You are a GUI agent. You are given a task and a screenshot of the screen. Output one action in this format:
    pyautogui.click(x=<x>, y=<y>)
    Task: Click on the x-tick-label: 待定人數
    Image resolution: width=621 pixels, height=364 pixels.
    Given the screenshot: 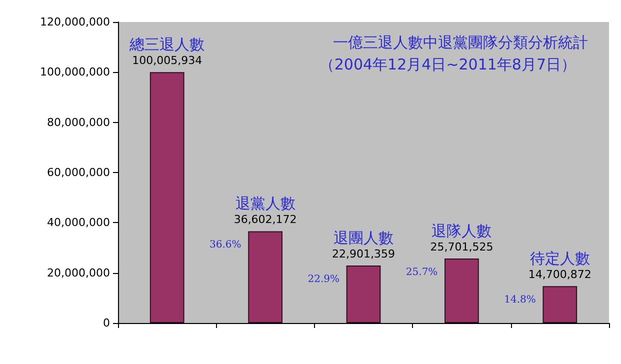 What is the action you would take?
    pyautogui.click(x=560, y=259)
    